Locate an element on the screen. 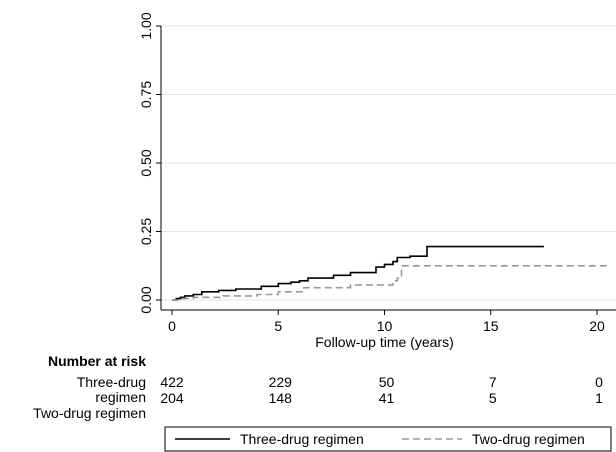  x-axis-ticks: 0 5 10 15 20 is located at coordinates (386, 322).